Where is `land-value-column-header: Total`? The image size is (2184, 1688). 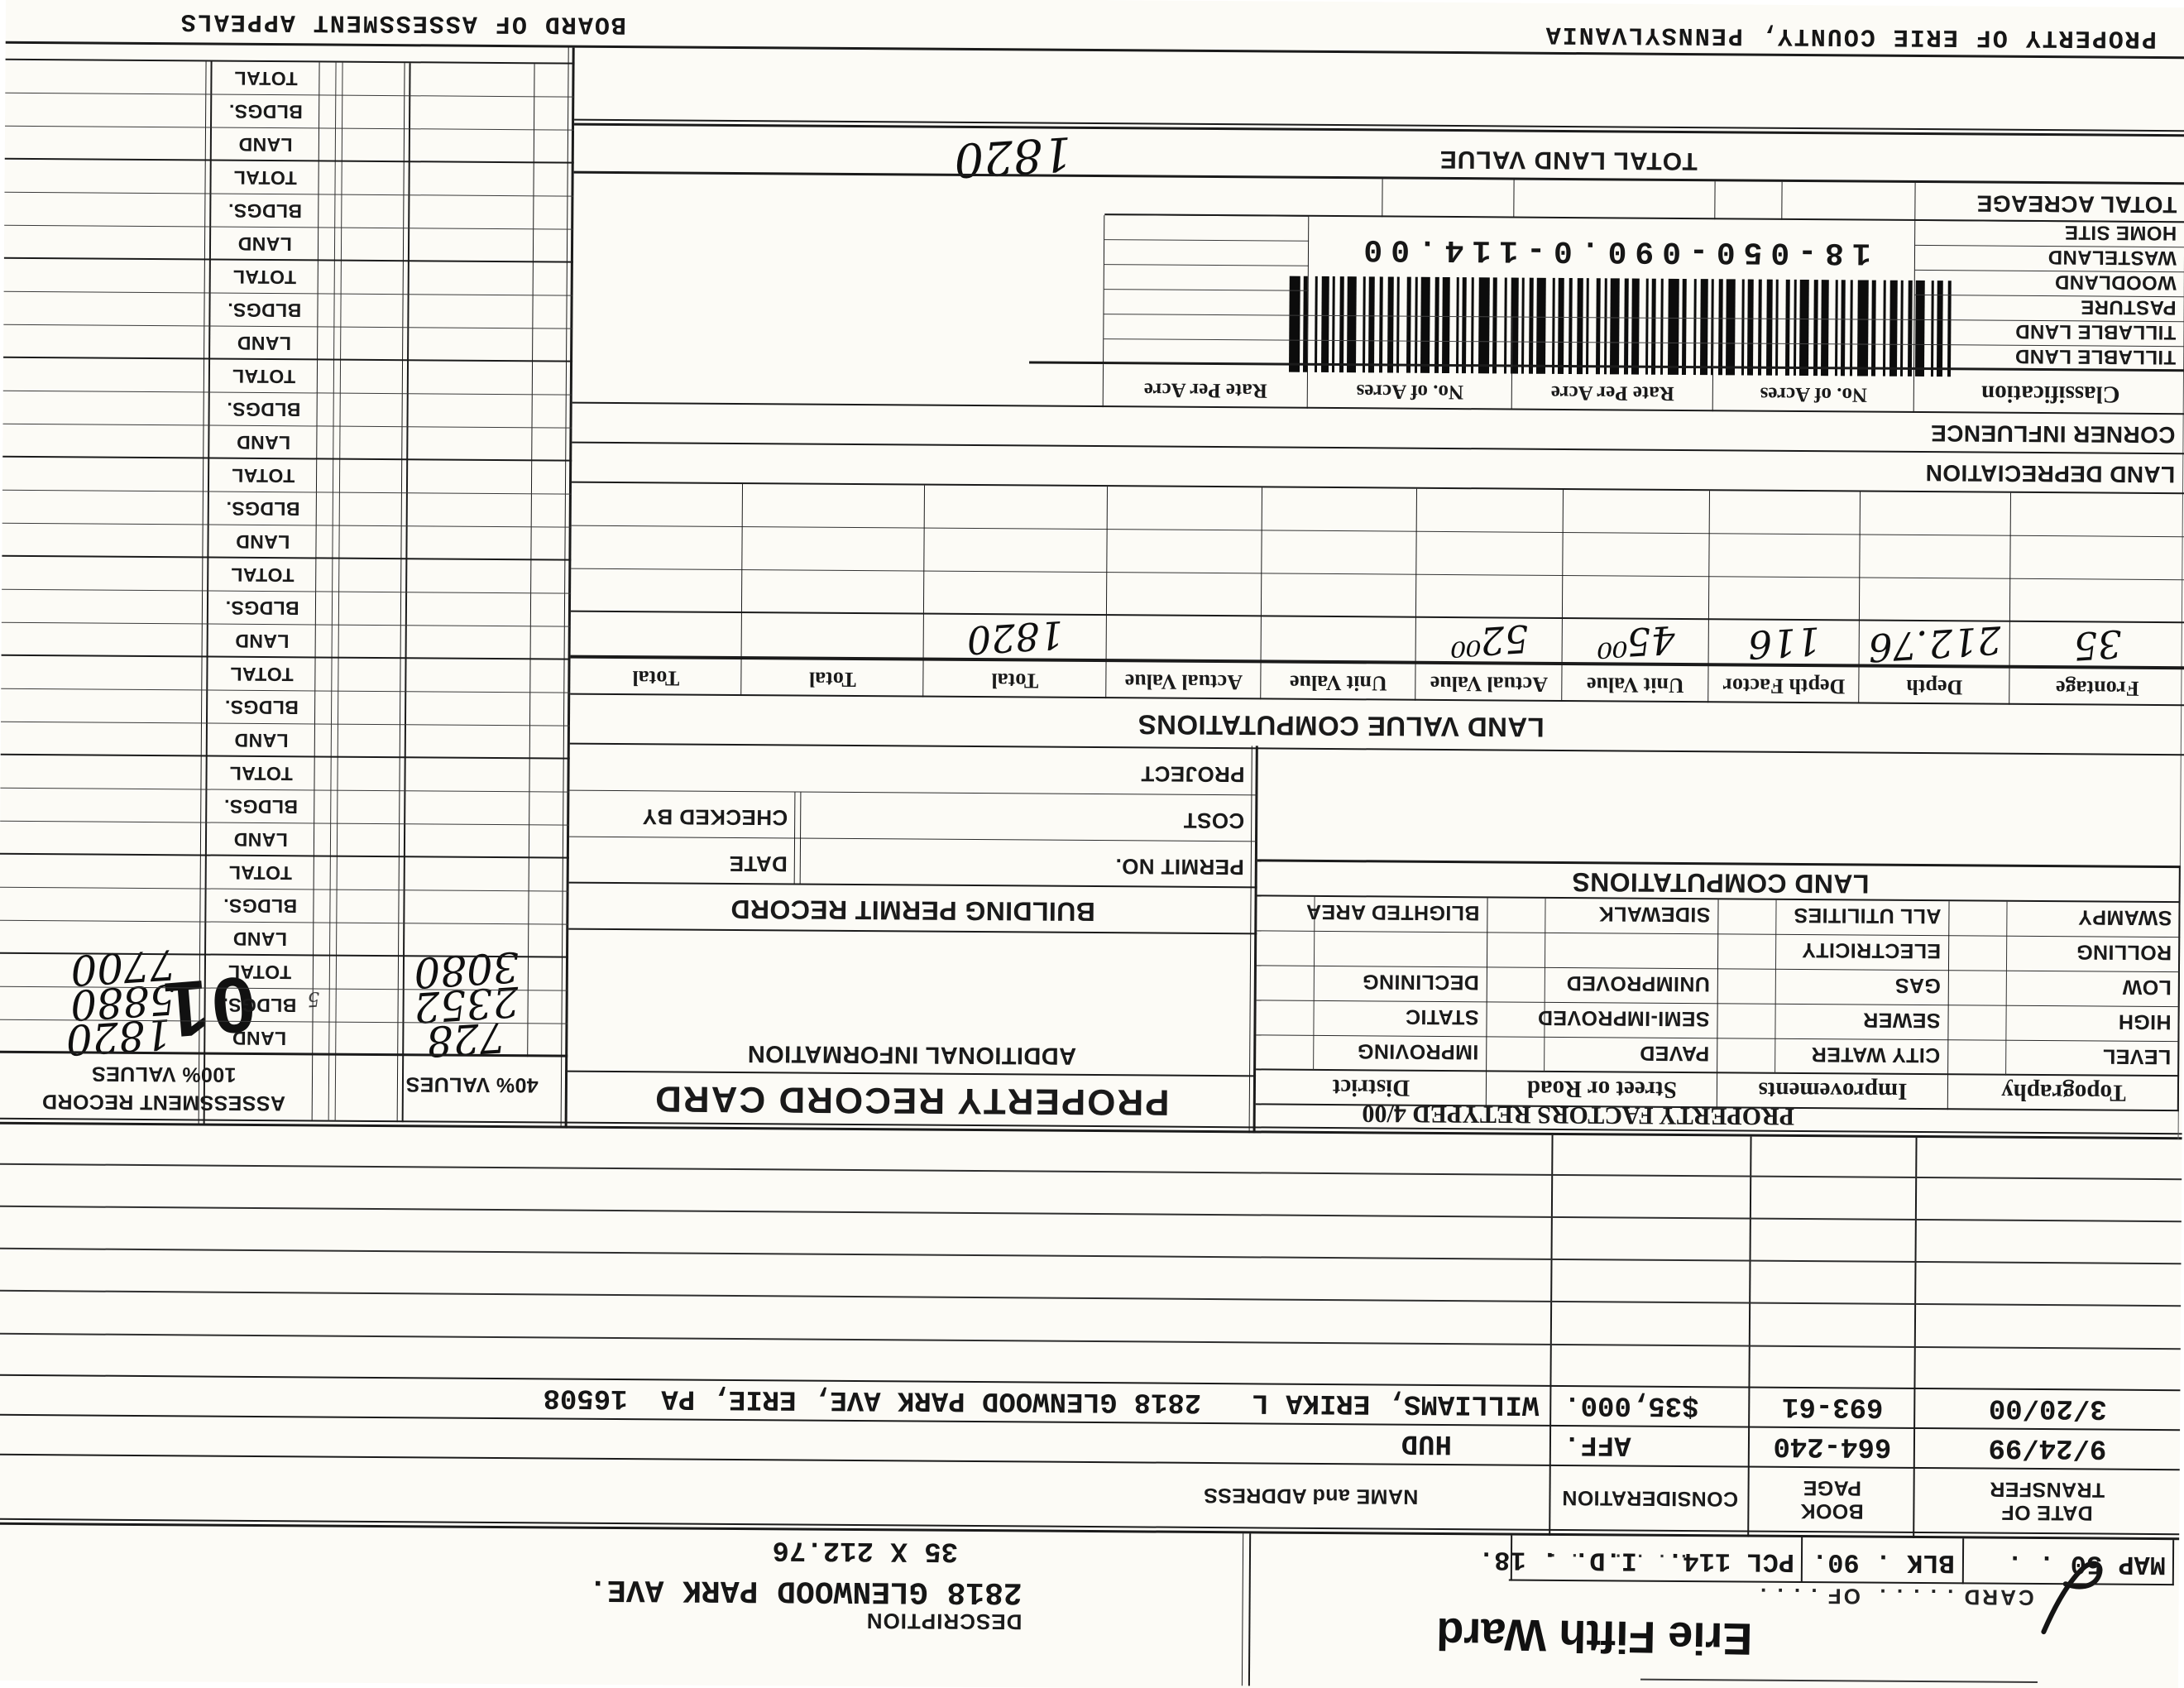
land-value-column-header: Total is located at coordinates (1015, 681).